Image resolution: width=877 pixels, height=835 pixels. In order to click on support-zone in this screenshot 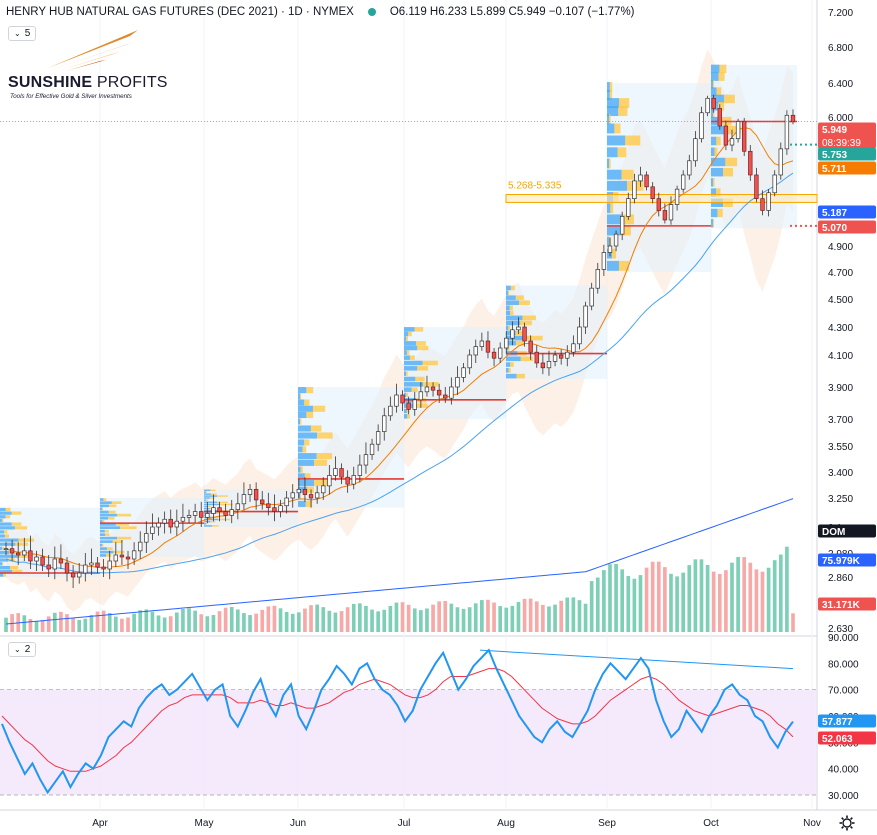, I will do `click(661, 198)`.